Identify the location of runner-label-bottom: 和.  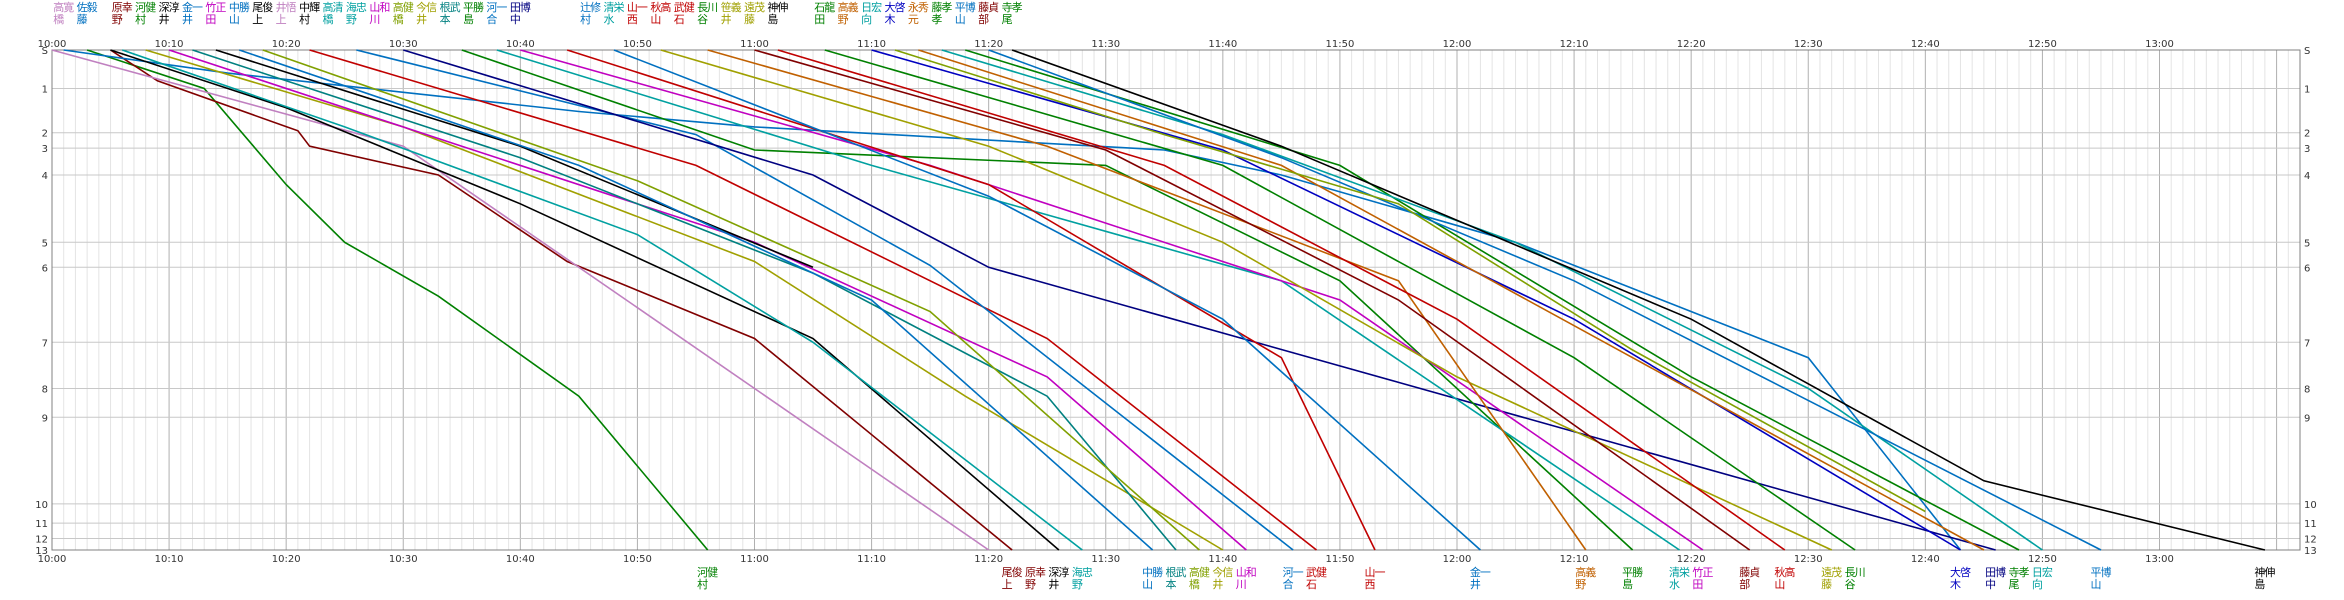
(1251, 572).